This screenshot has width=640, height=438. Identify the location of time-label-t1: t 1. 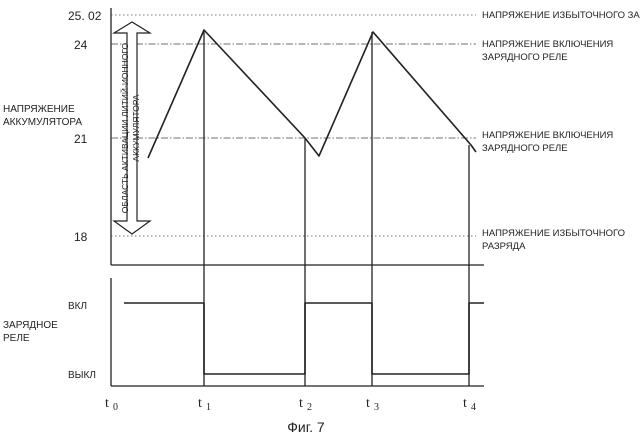
(204, 404).